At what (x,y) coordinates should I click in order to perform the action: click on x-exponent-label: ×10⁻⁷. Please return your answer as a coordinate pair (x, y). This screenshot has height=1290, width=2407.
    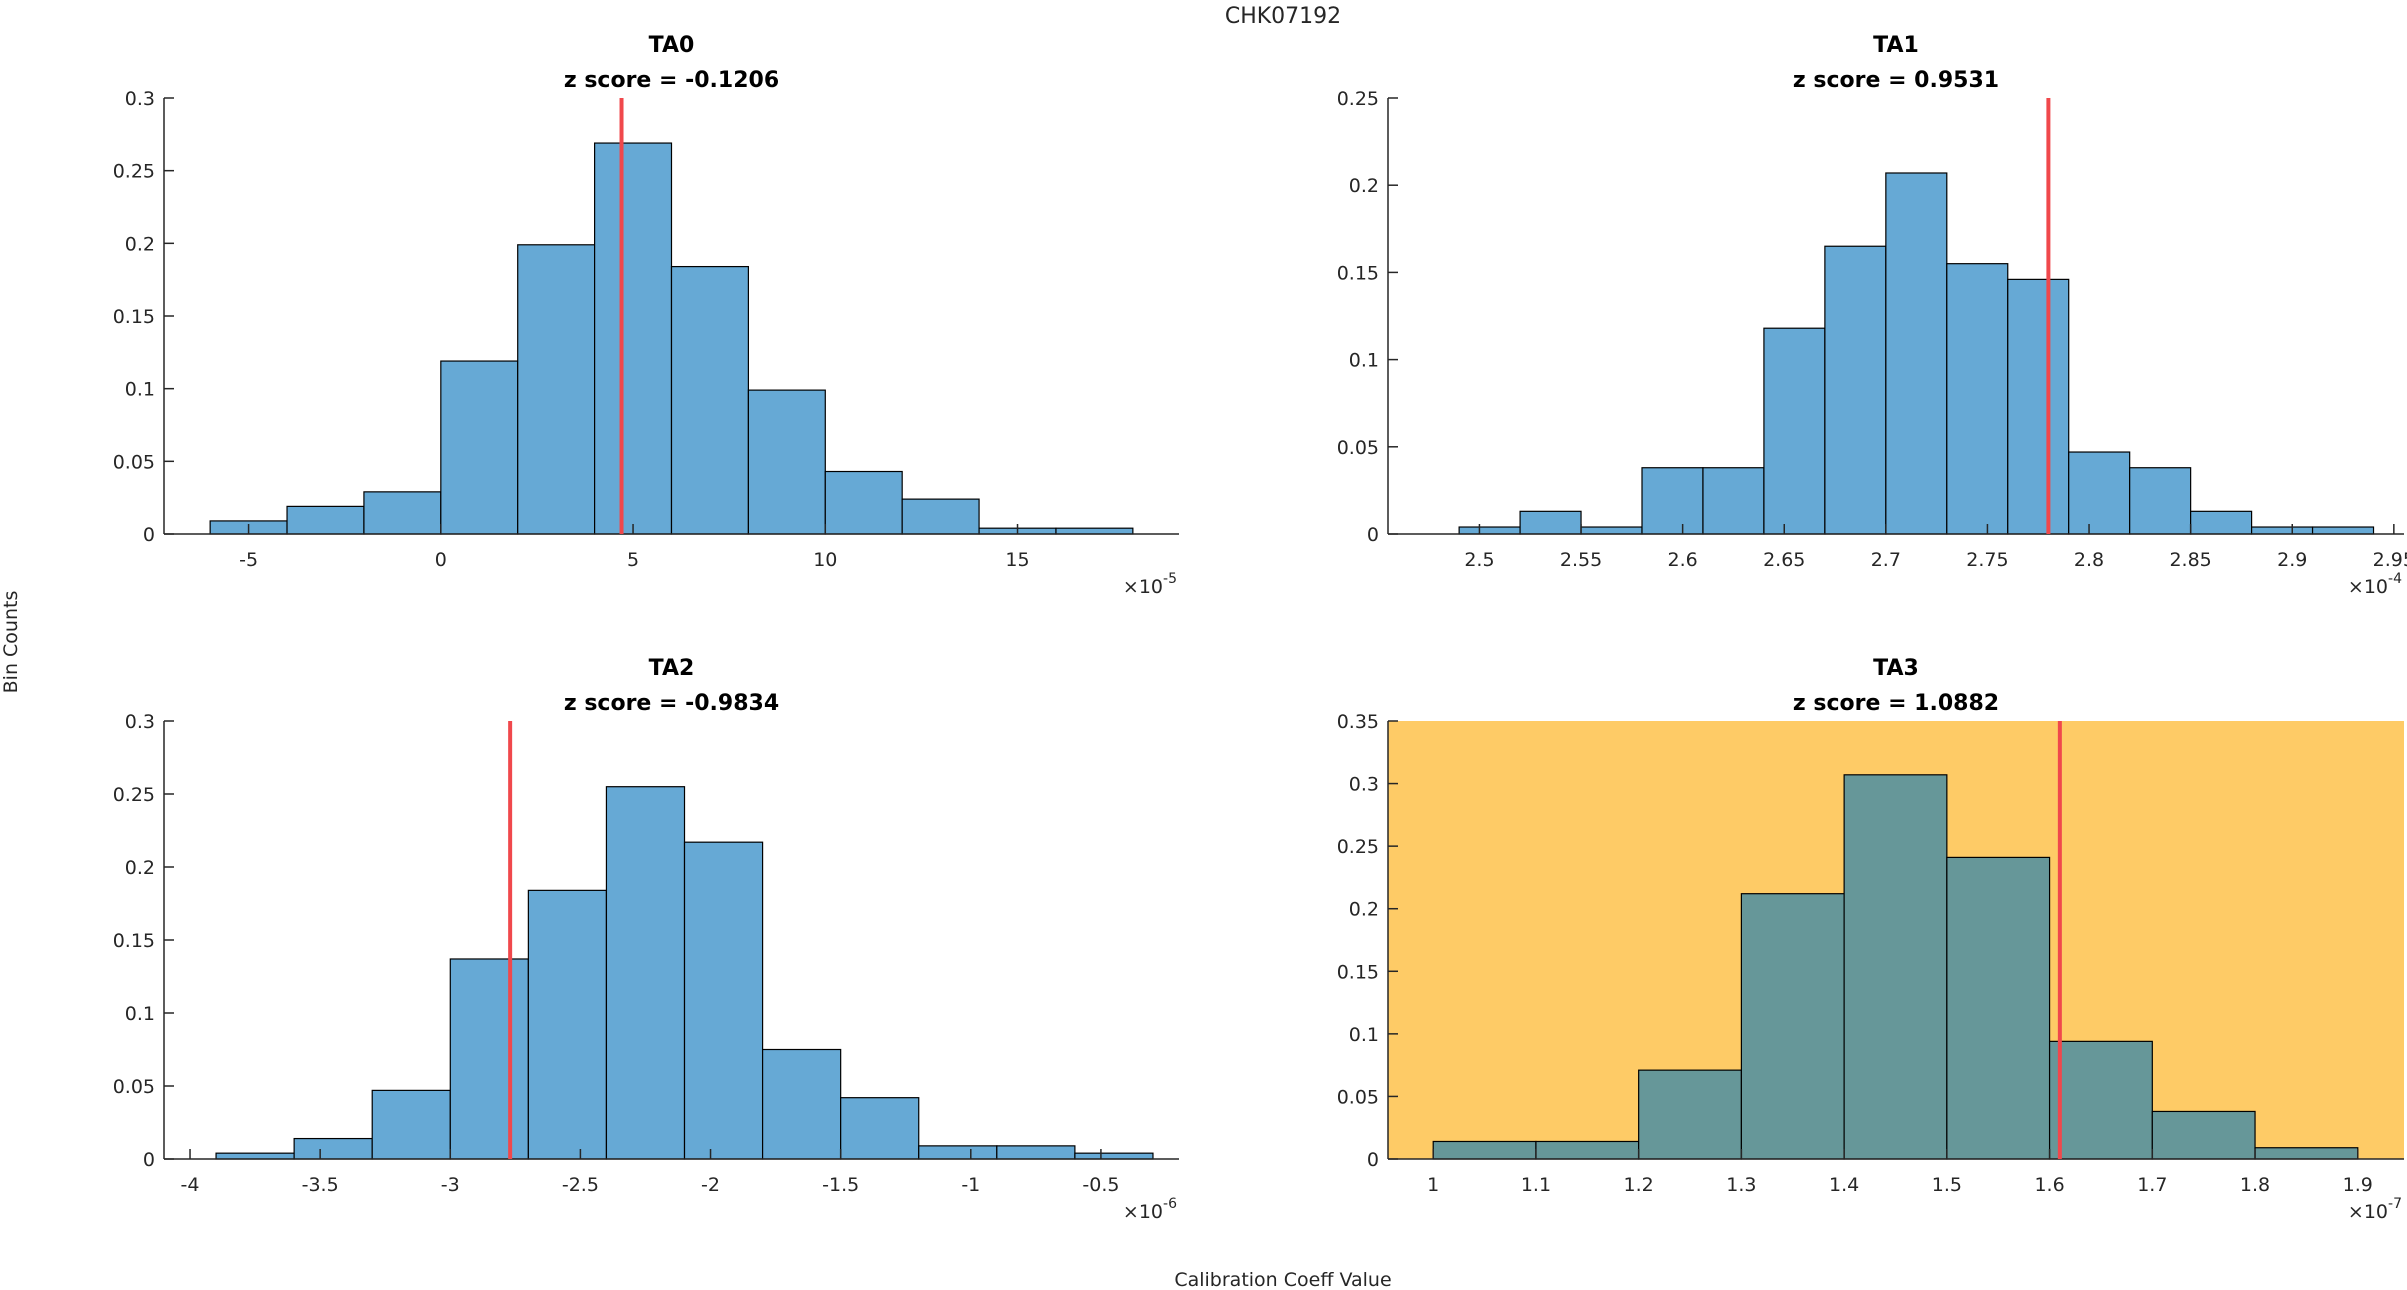
    Looking at the image, I should click on (2375, 1209).